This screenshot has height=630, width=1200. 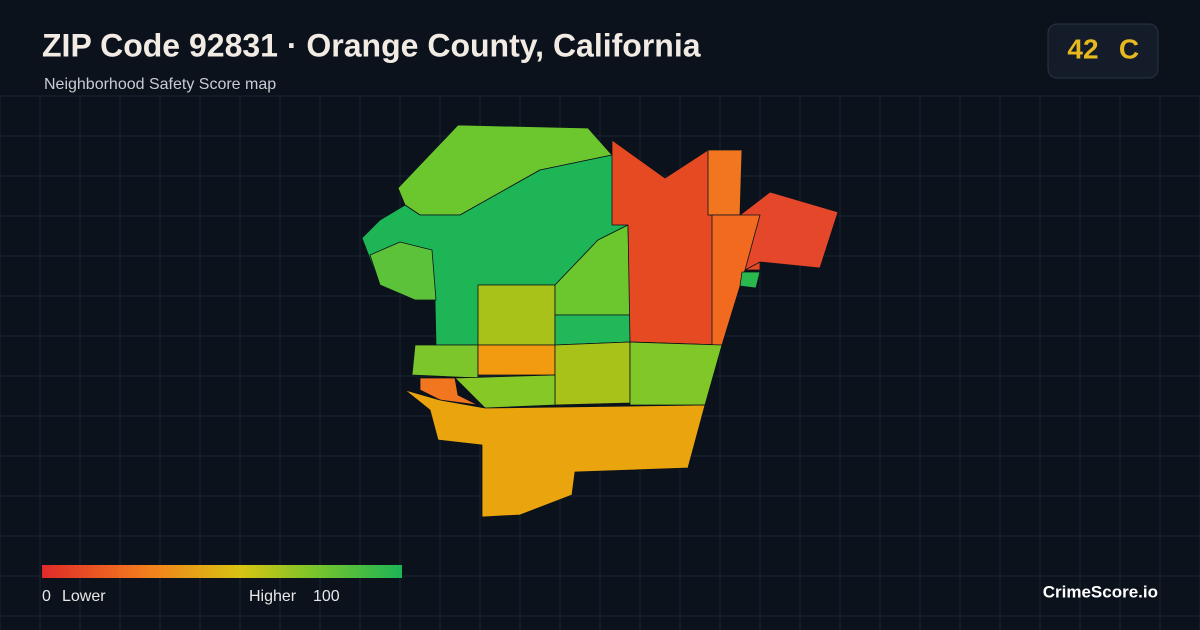 What do you see at coordinates (273, 596) in the screenshot?
I see `legend-max-label: Higher` at bounding box center [273, 596].